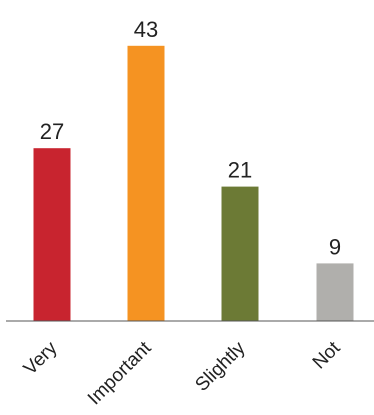 This screenshot has width=374, height=415. I want to click on value-label-important: 43, so click(146, 29).